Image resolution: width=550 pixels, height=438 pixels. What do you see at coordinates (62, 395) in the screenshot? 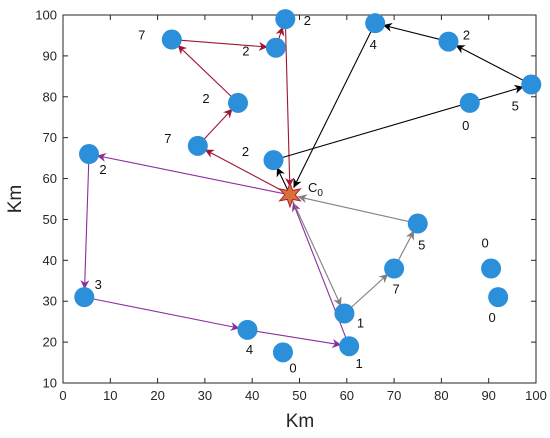
I see `x-tick-label: 0` at bounding box center [62, 395].